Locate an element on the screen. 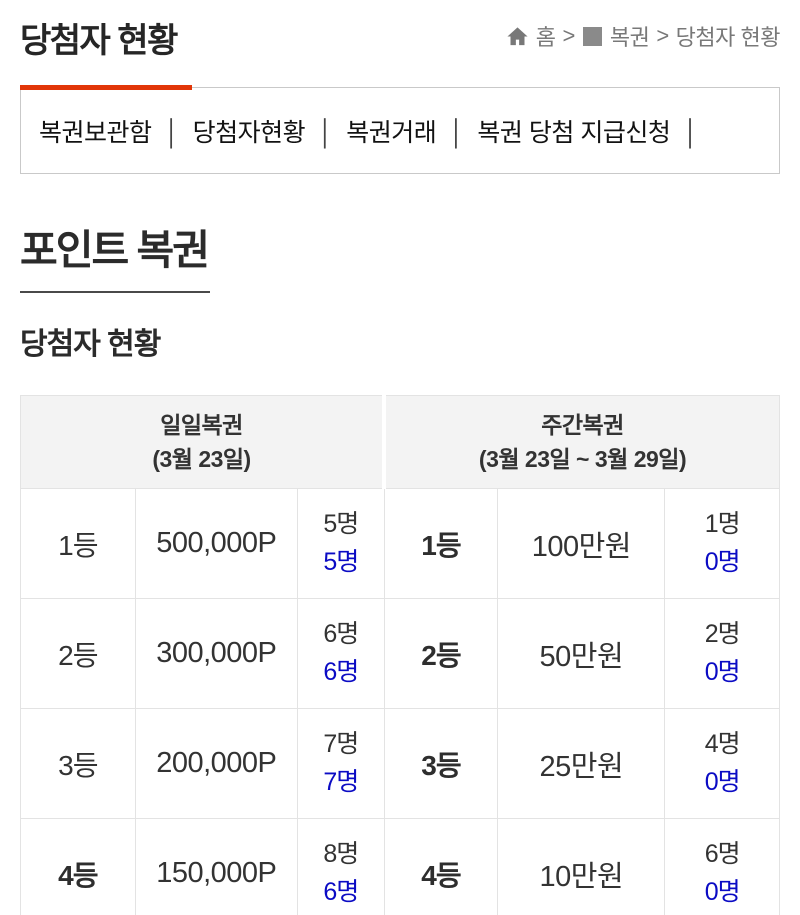  breadcrumb: 홈 > 복권 > 당첨자 현황 is located at coordinates (643, 36).